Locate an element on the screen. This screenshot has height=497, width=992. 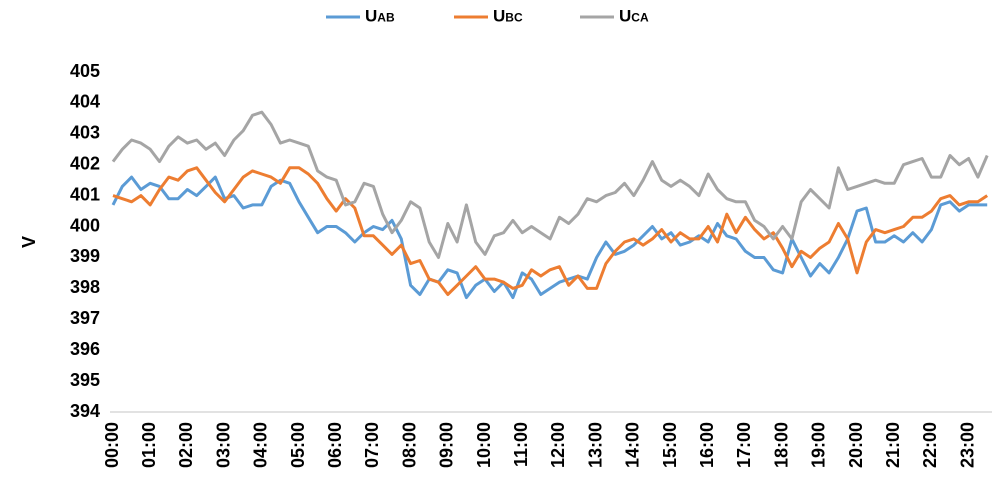
x-tick-label: 01:00 is located at coordinates (149, 445).